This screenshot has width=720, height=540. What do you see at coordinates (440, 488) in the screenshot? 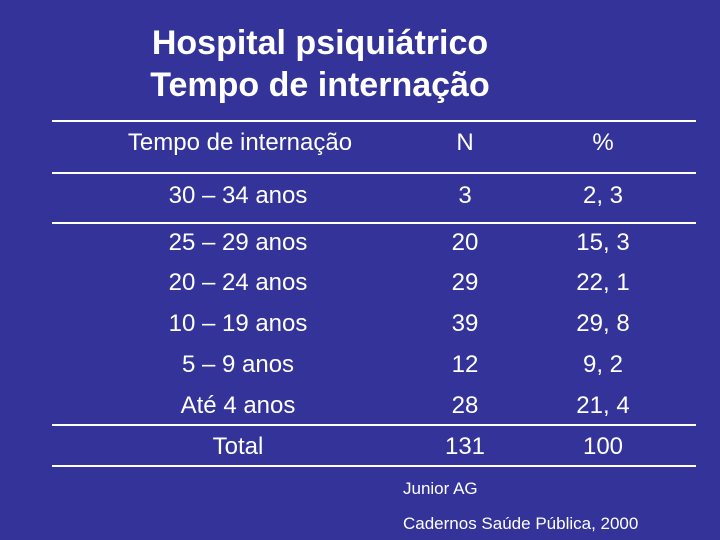
I see `footer-author: Junior AG` at bounding box center [440, 488].